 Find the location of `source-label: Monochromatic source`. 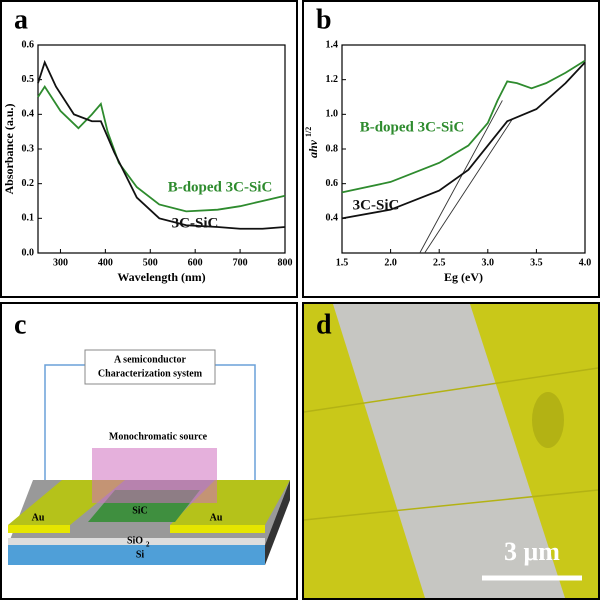

source-label: Monochromatic source is located at coordinates (158, 436).